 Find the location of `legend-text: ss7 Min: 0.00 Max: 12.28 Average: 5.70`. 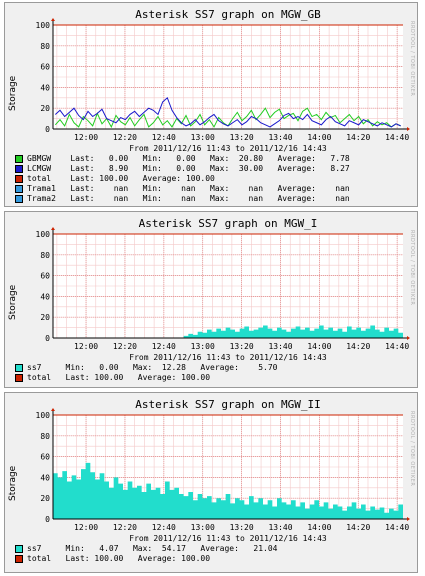

legend-text: ss7 Min: 0.00 Max: 12.28 Average: 5.70 is located at coordinates (152, 367).